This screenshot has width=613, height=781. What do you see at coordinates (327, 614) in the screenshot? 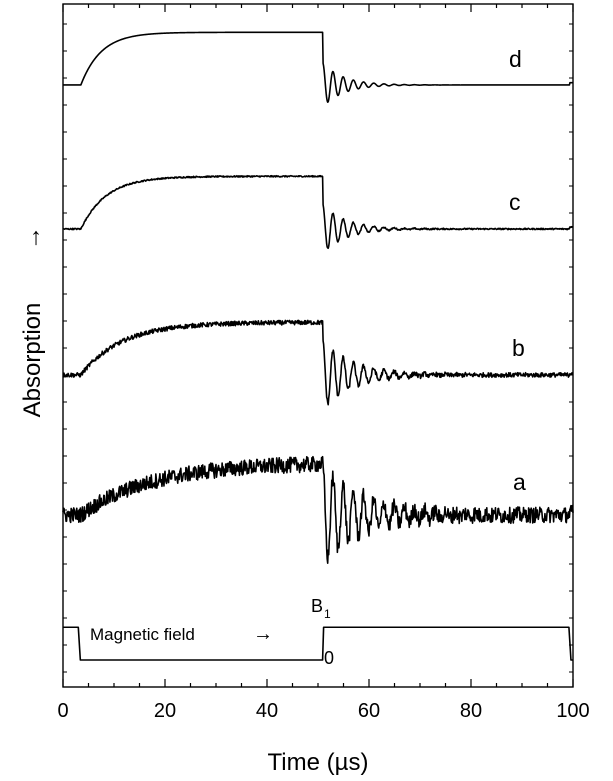
I see `b1-subscript: 1` at bounding box center [327, 614].